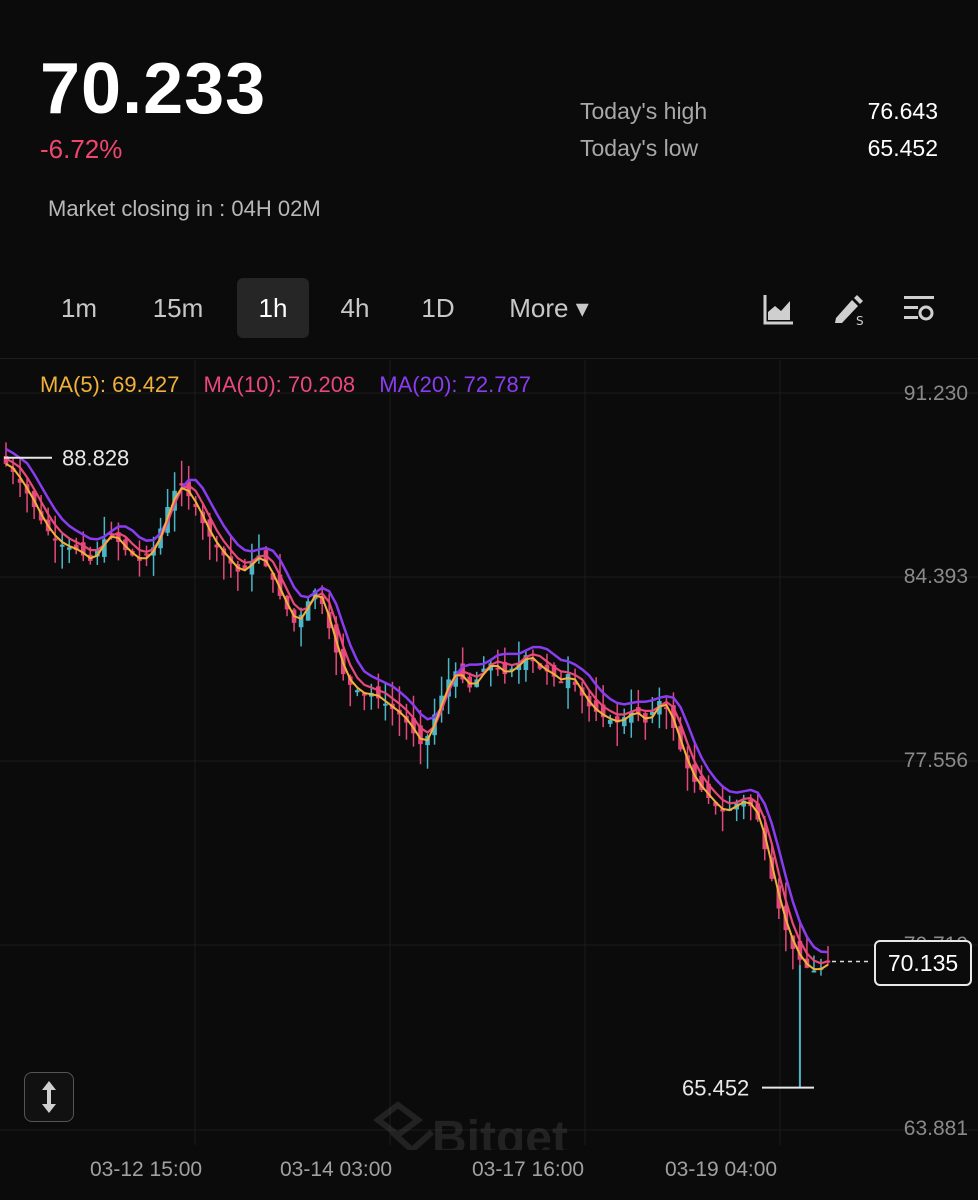 Image resolution: width=978 pixels, height=1200 pixels. What do you see at coordinates (639, 148) in the screenshot?
I see `todays-low-label: Today's low` at bounding box center [639, 148].